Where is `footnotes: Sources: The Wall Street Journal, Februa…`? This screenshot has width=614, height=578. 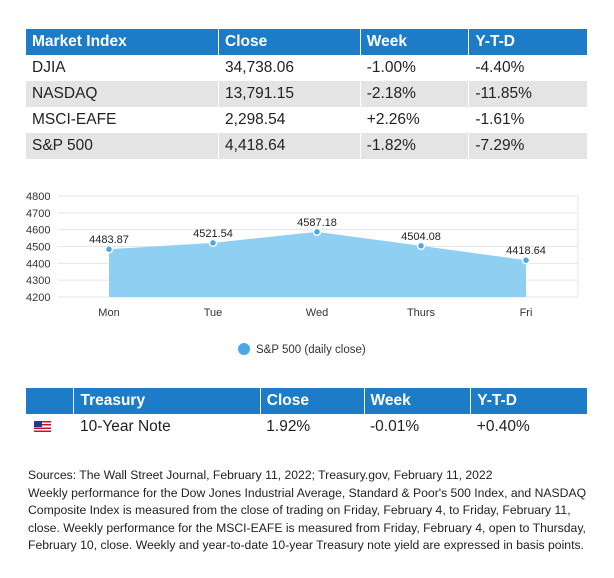
footnotes: Sources: The Wall Street Journal, Februa… is located at coordinates (313, 511).